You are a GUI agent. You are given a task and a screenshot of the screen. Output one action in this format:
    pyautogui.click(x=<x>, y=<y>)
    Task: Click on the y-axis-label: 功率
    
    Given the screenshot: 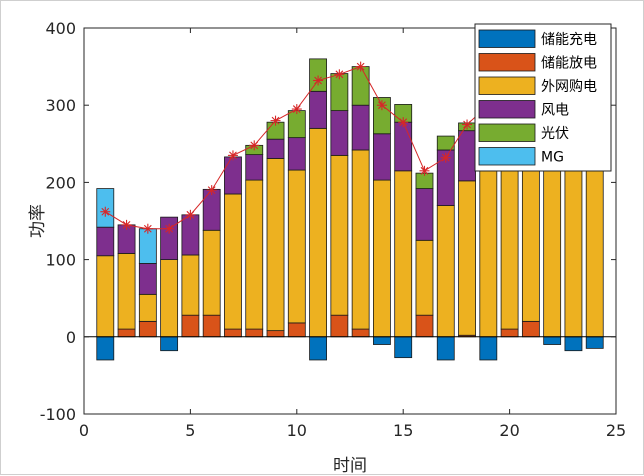 What is the action you would take?
    pyautogui.click(x=38, y=221)
    